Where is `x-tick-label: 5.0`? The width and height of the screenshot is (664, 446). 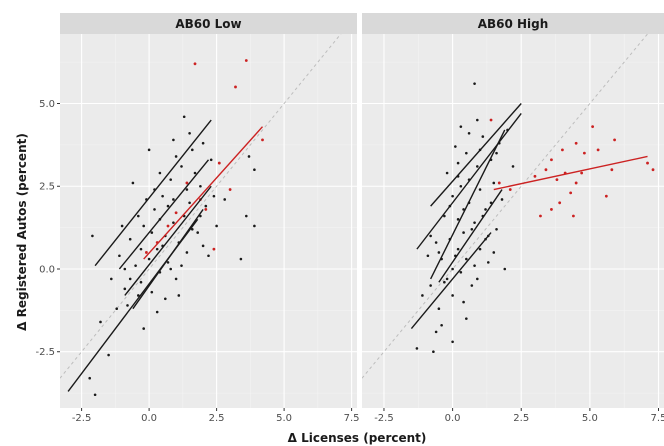 x-tick-label: 5.0 is located at coordinates (590, 418).